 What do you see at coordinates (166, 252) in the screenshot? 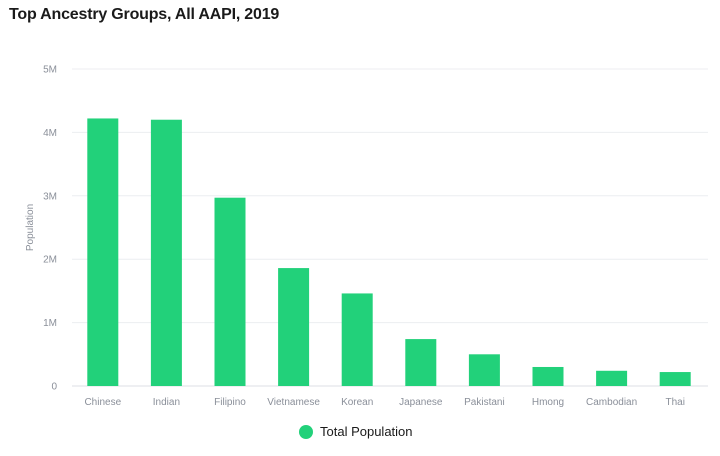
I see `bar-indian` at bounding box center [166, 252].